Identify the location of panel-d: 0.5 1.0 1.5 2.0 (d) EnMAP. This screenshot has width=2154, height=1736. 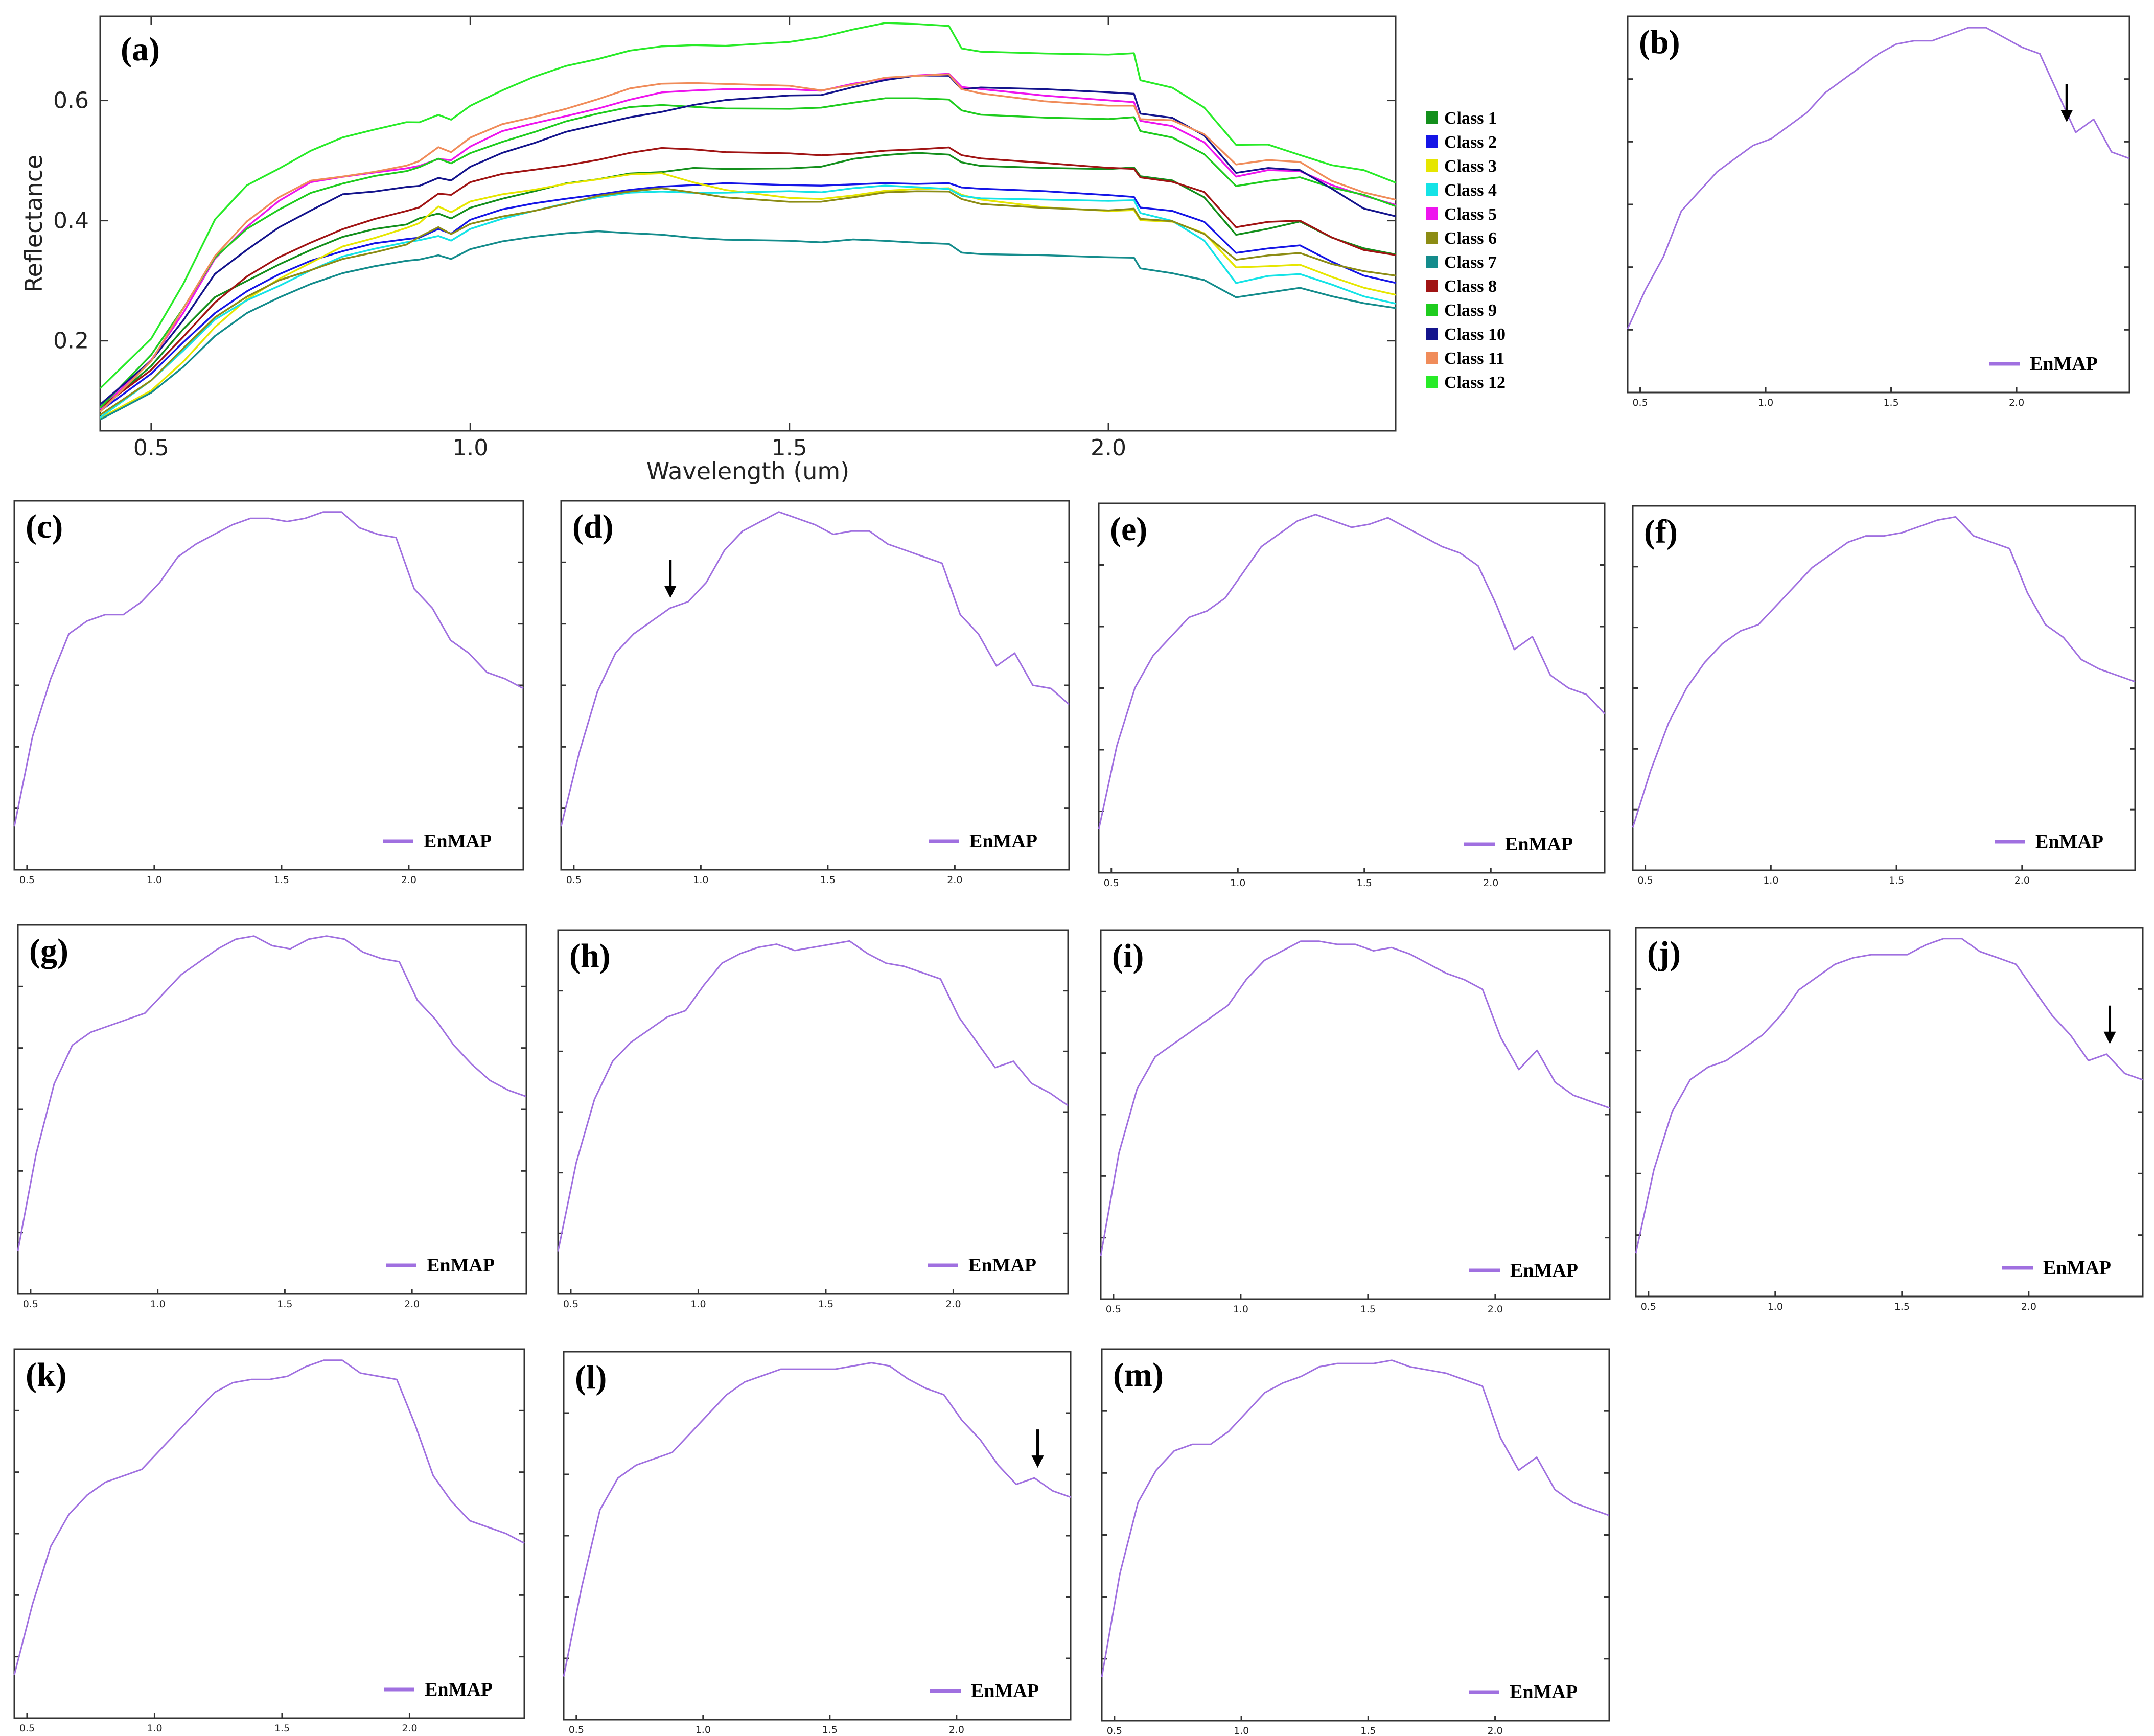
(815, 693).